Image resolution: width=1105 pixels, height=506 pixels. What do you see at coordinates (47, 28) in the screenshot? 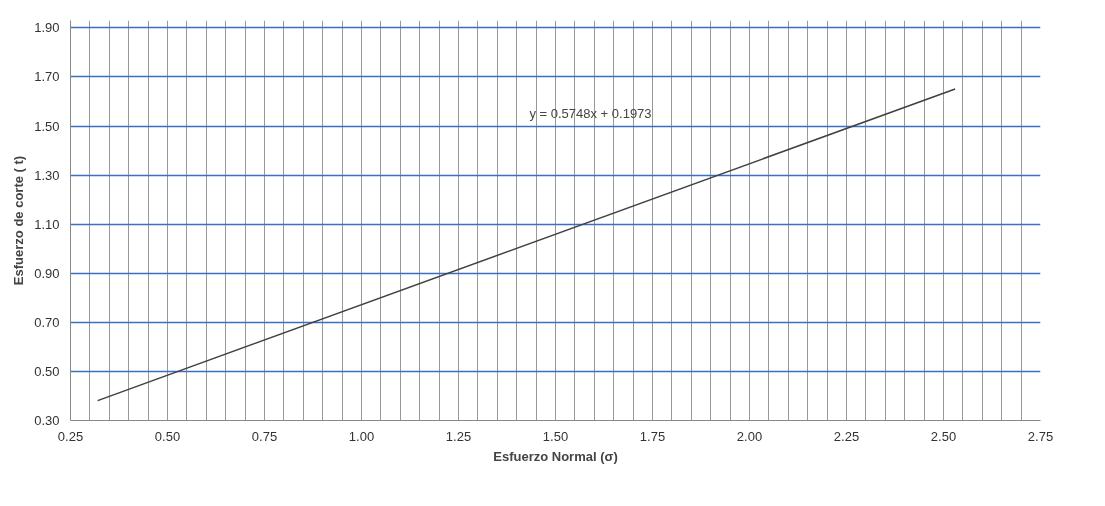
I see `y-tick-label: 1.90` at bounding box center [47, 28].